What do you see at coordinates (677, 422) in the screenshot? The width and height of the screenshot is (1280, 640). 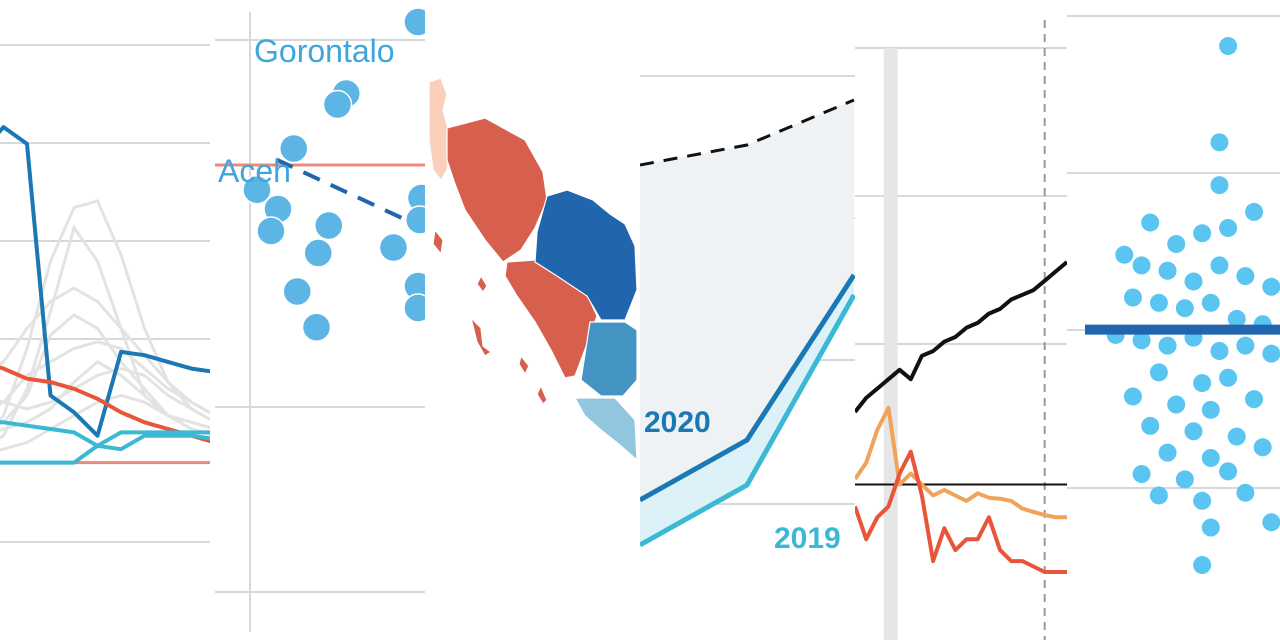 I see `series-label-2020: 2020` at bounding box center [677, 422].